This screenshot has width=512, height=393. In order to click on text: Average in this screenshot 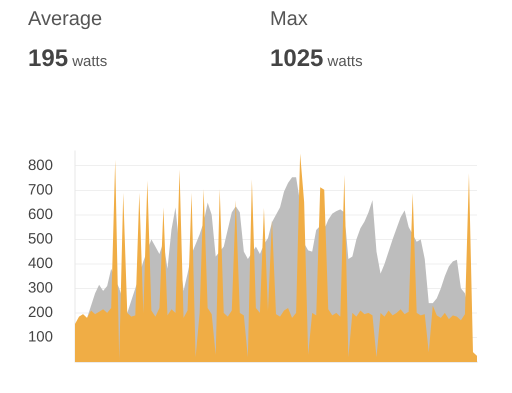, I will do `click(66, 19)`.